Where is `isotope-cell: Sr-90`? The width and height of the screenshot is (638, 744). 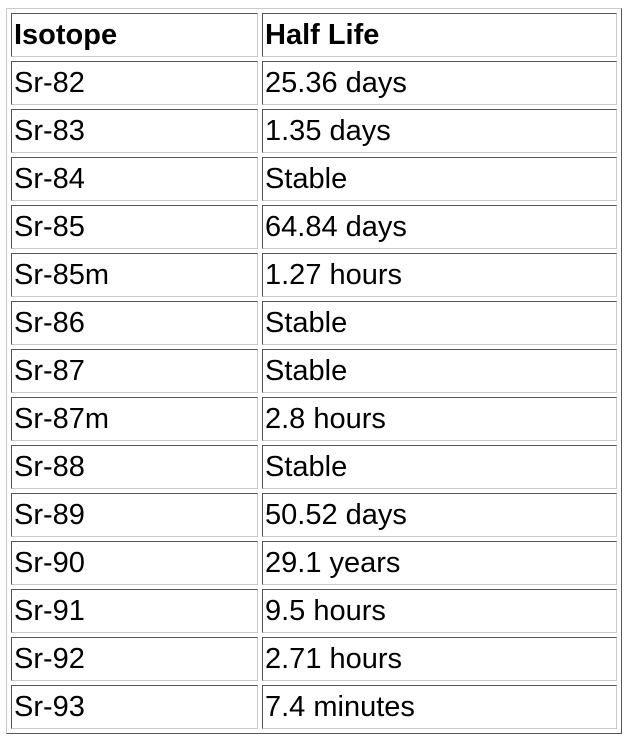 isotope-cell: Sr-90 is located at coordinates (134, 563).